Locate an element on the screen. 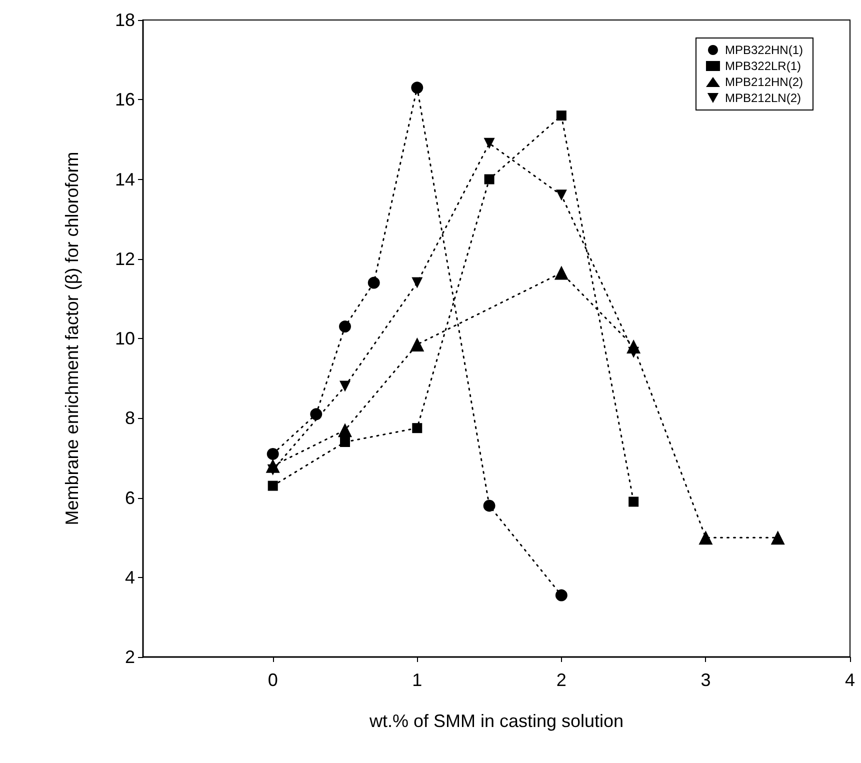 This screenshot has height=763, width=861. y-tick-label: 18 is located at coordinates (124, 20).